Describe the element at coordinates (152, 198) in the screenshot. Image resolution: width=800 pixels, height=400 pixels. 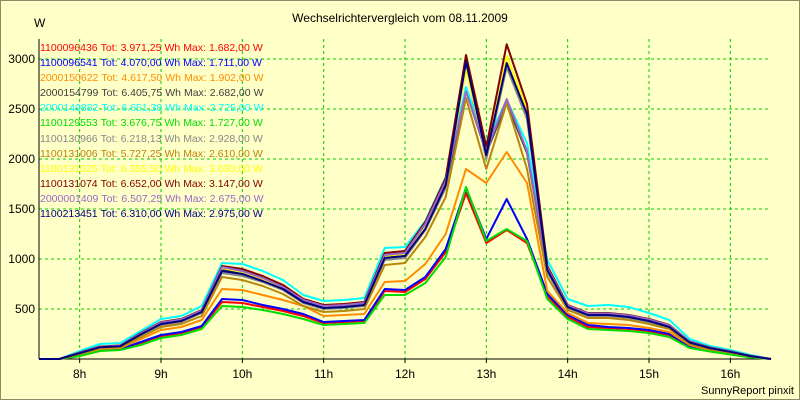
I see `legend-entry-2000001409: 2000001409 Tot: 6.507,25 Wh Max: 2.675,00 W` at that location.